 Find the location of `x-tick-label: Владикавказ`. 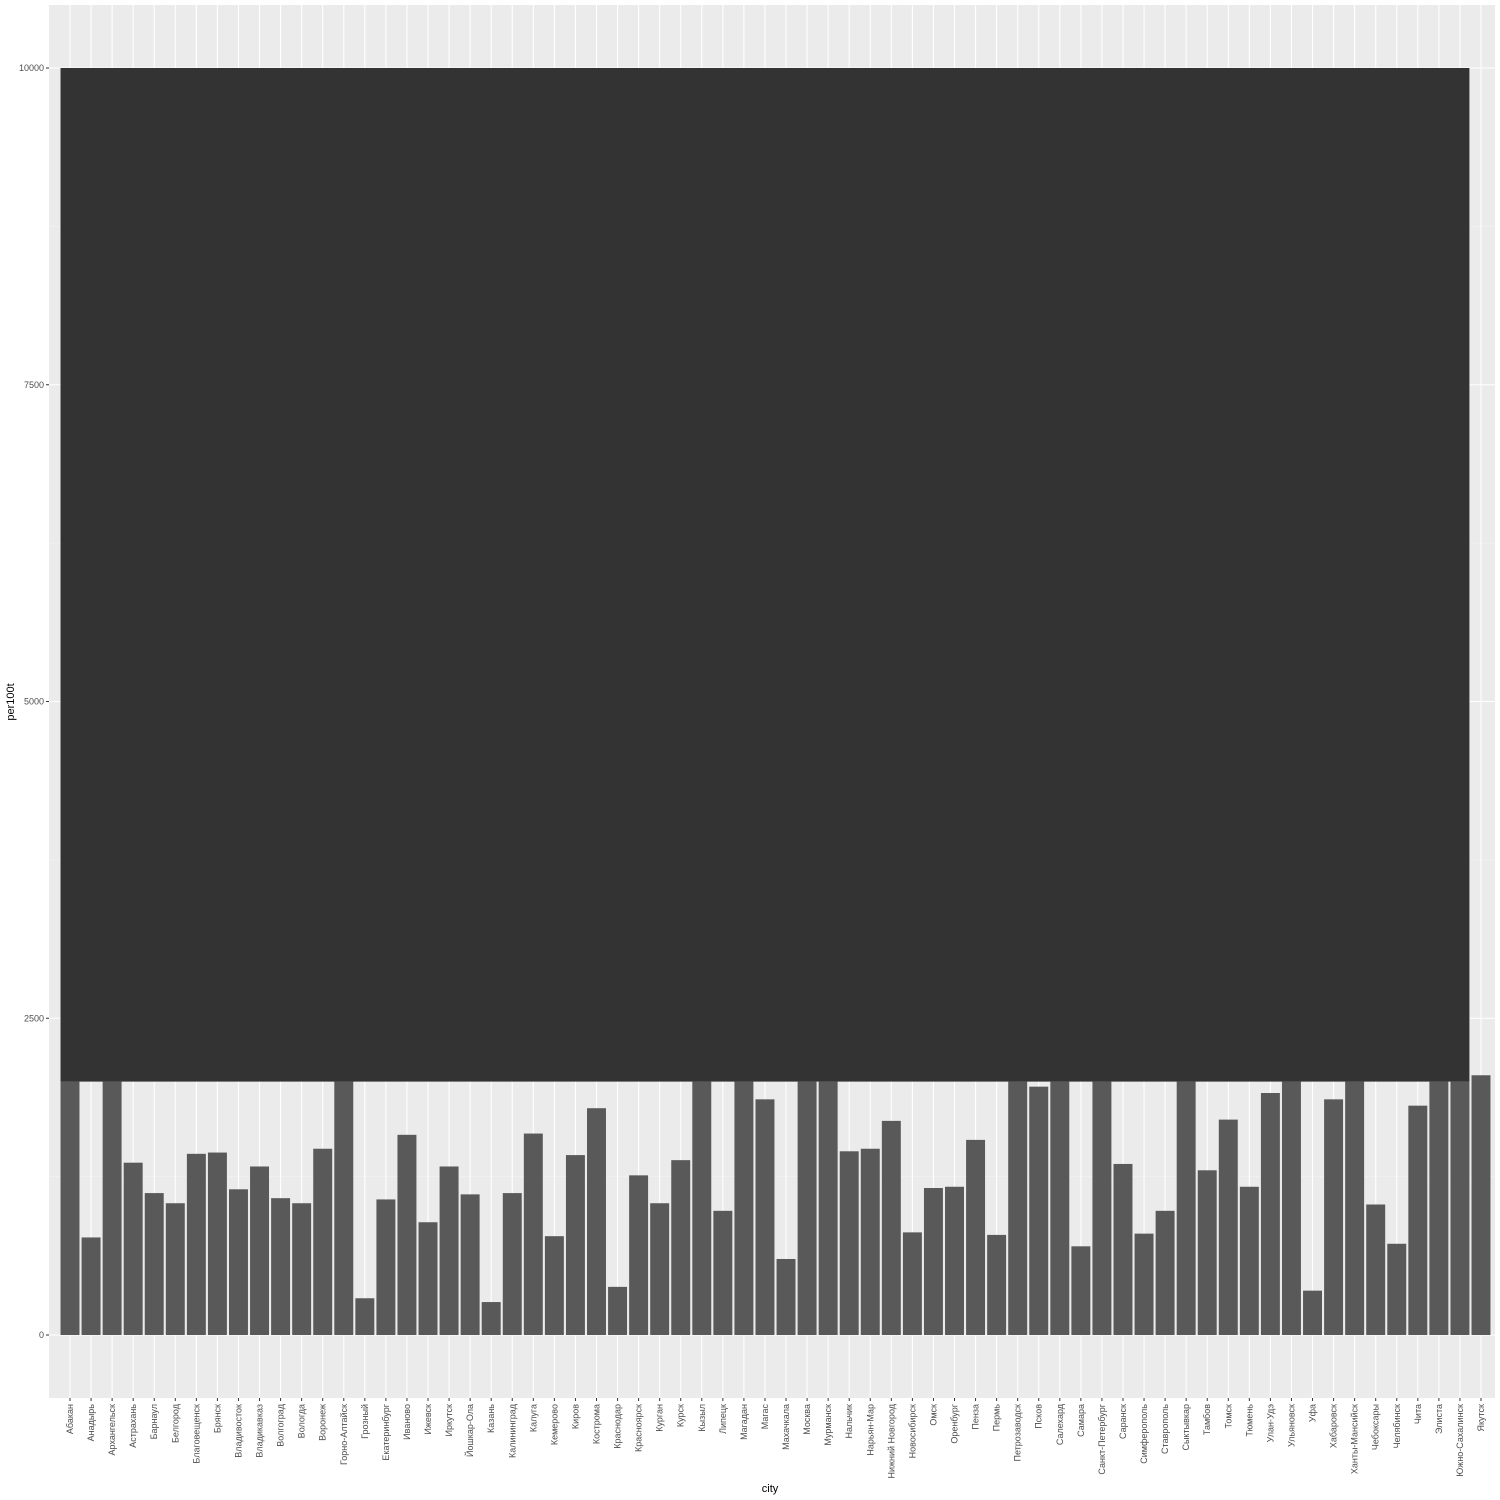

x-tick-label: Владикавказ is located at coordinates (260, 1431).